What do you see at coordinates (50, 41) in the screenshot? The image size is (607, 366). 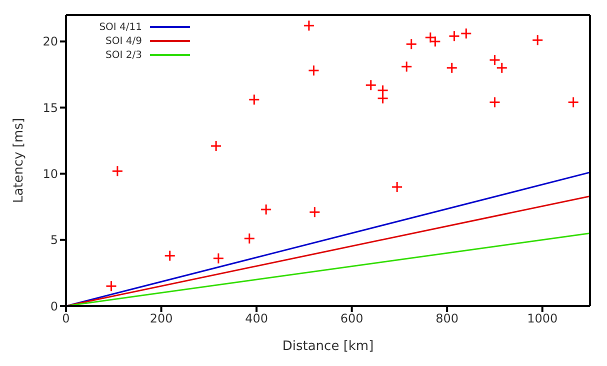 I see `y-tick-label: 20` at bounding box center [50, 41].